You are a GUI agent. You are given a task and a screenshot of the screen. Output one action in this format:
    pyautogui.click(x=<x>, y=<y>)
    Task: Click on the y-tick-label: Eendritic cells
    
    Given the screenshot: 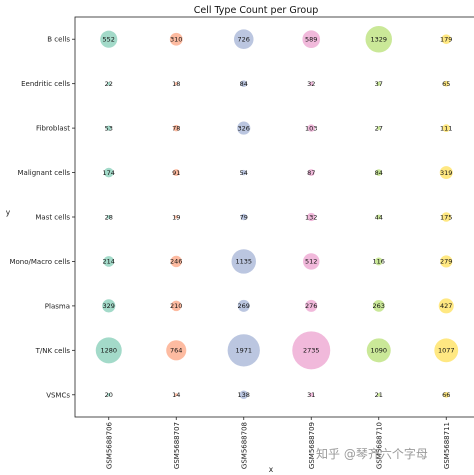 What is the action you would take?
    pyautogui.click(x=45, y=84)
    